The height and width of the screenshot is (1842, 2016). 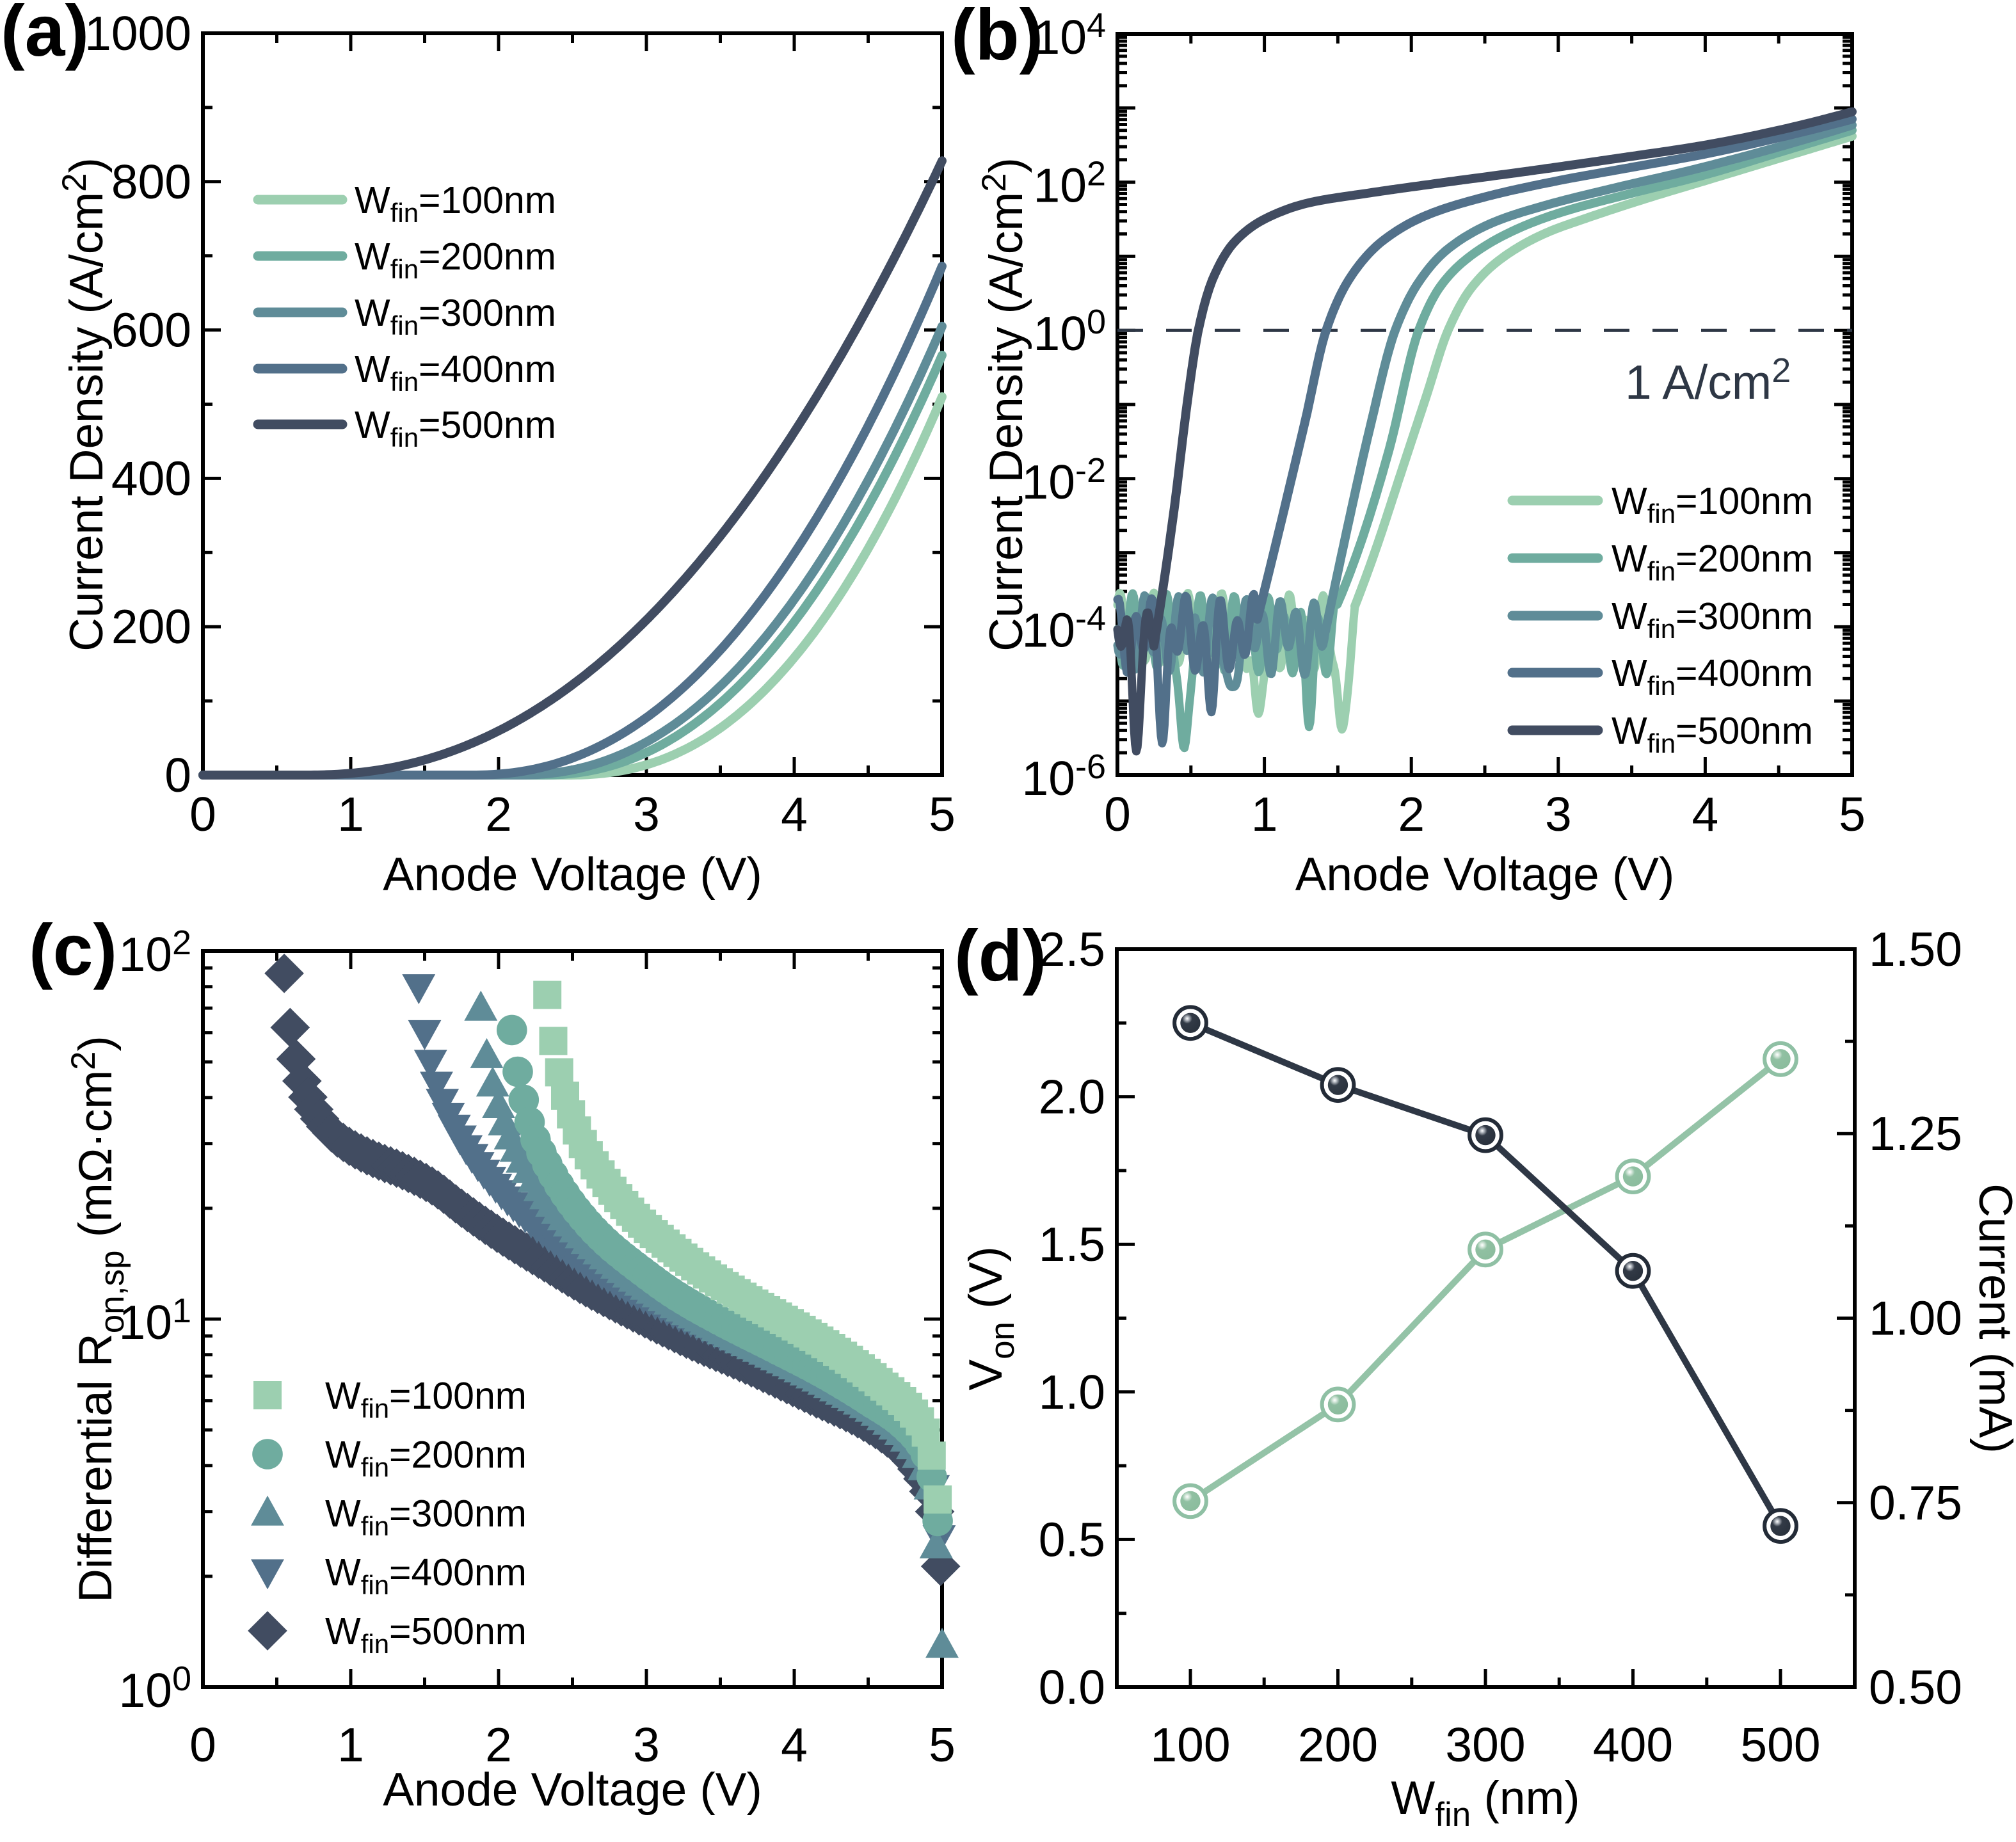 What do you see at coordinates (151, 182) in the screenshot?
I see `svg-text: 800` at bounding box center [151, 182].